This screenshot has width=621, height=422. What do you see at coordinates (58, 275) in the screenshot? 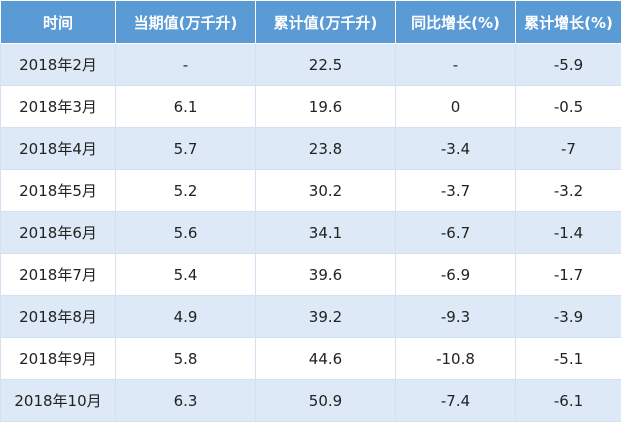
I see `table-cell: 2018年7月` at bounding box center [58, 275].